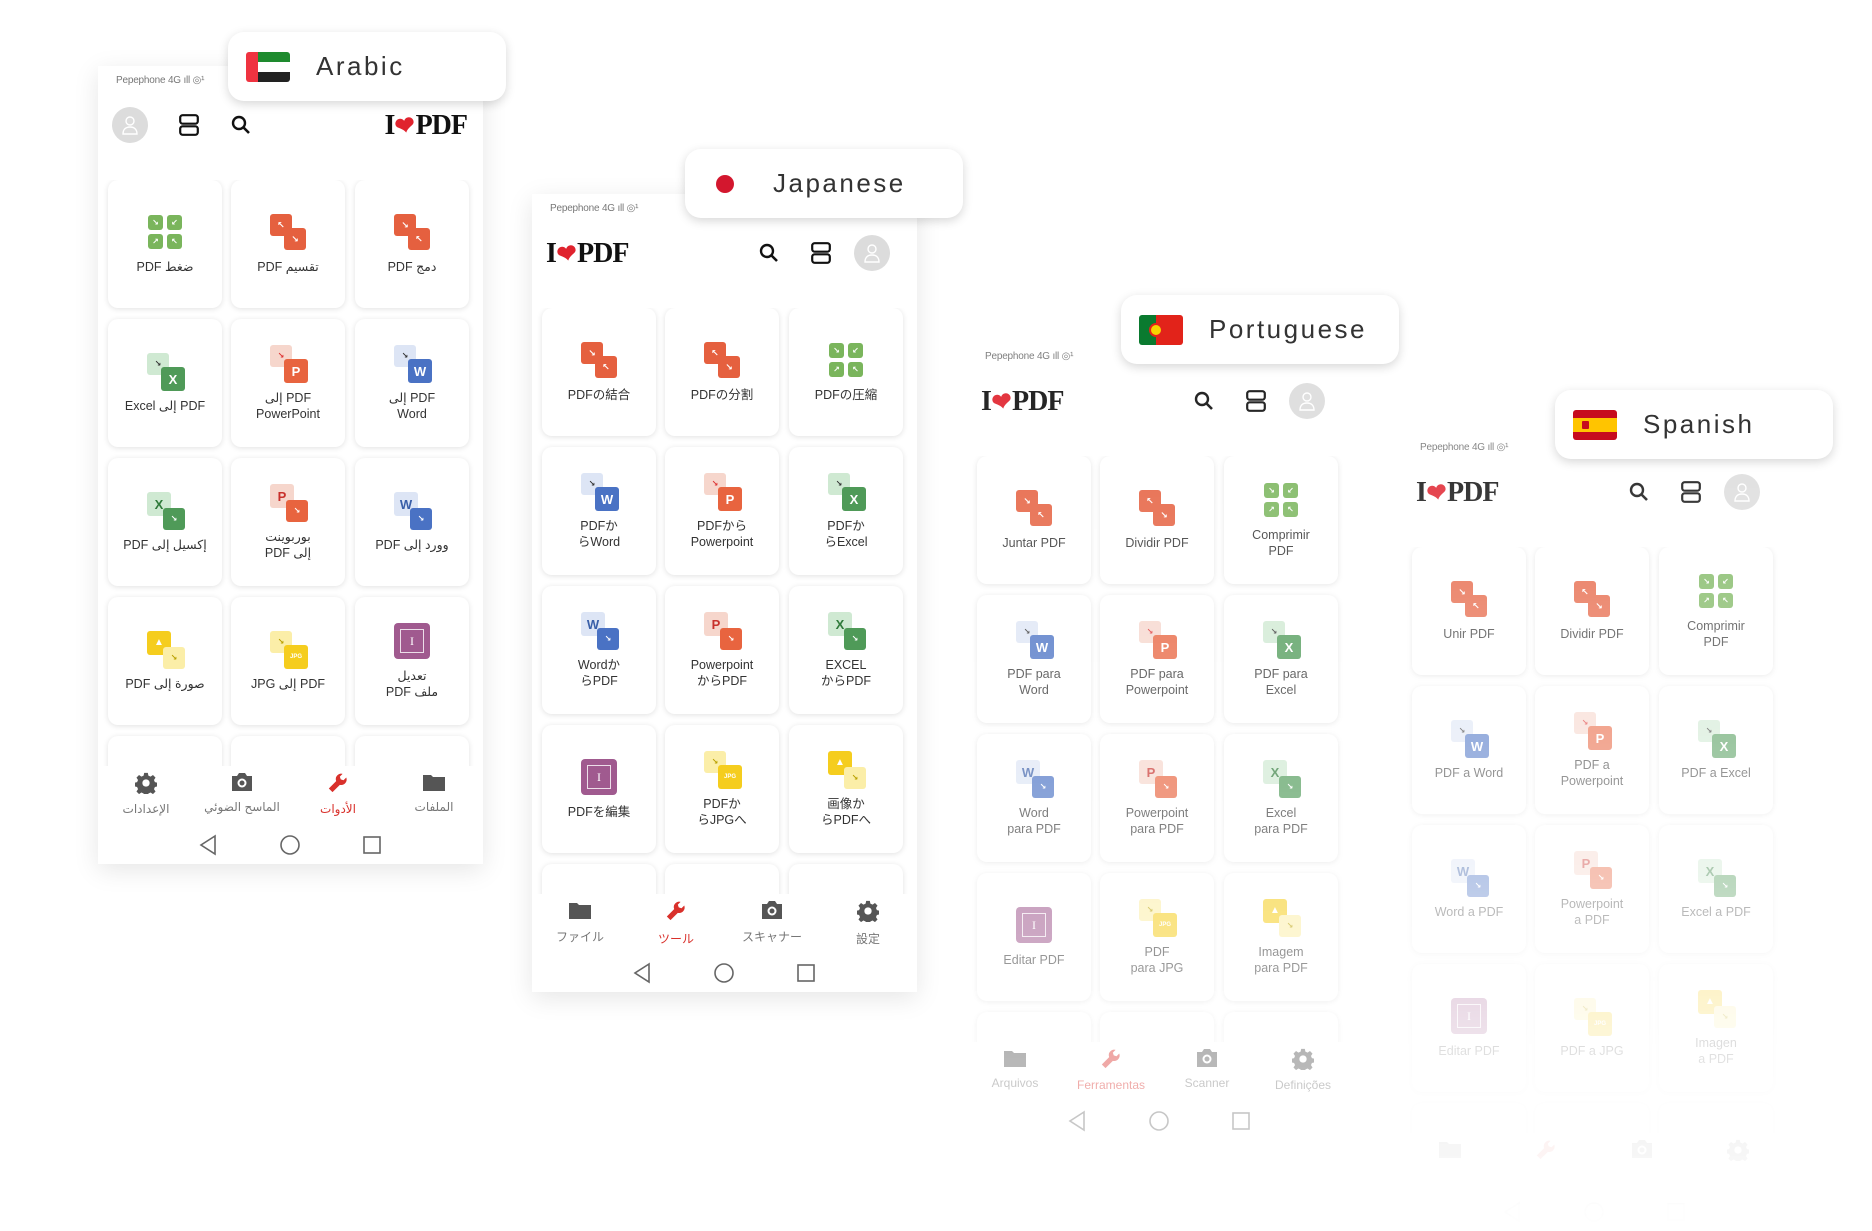 The height and width of the screenshot is (1231, 1872). Describe the element at coordinates (846, 511) in the screenshot. I see `tool-card-to-excel: ↘ X PDFか らExcel` at that location.